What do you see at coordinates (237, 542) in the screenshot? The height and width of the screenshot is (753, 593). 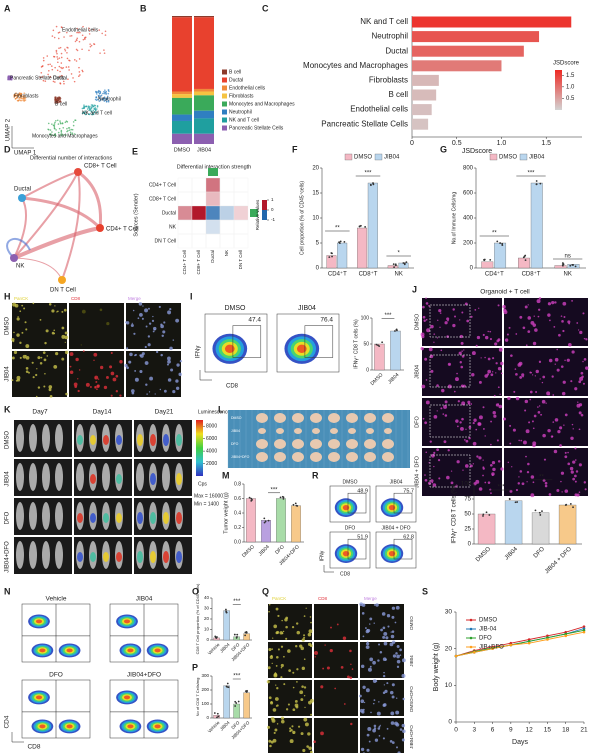 I see `y-tick-label: 0.0` at bounding box center [237, 542].